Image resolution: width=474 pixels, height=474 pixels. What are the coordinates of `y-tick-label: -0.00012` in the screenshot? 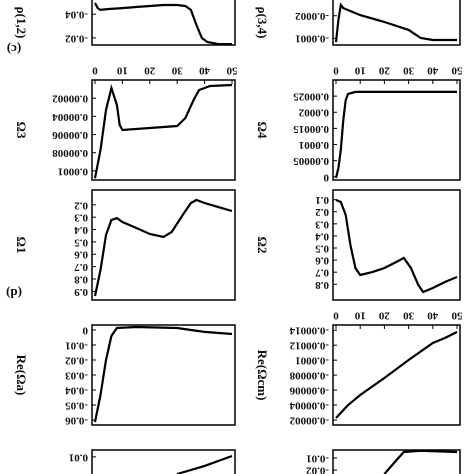 It's located at (309, 346).